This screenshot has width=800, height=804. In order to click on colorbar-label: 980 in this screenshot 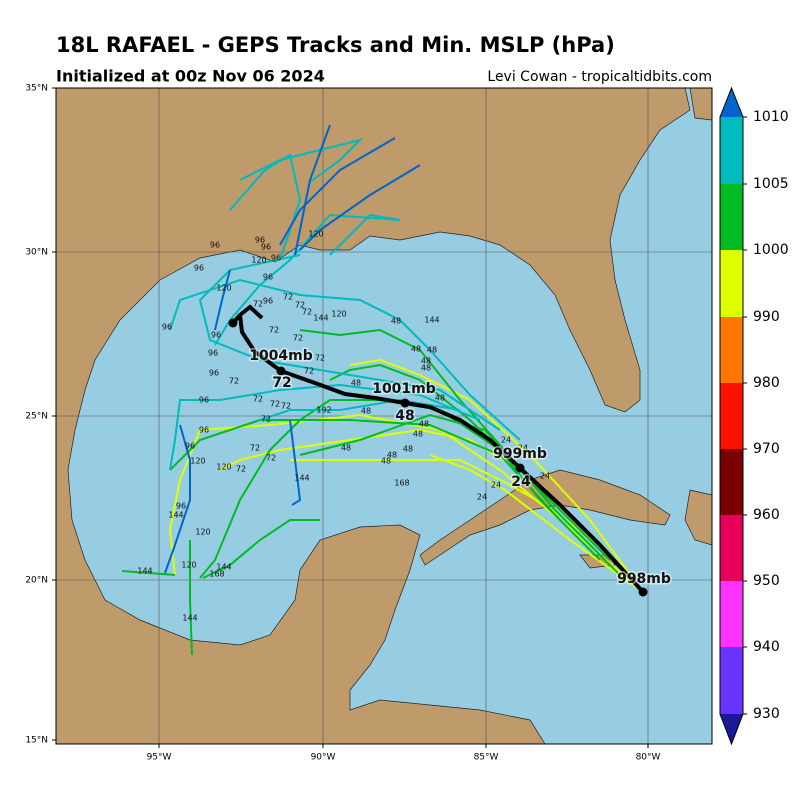, I will do `click(766, 383)`.